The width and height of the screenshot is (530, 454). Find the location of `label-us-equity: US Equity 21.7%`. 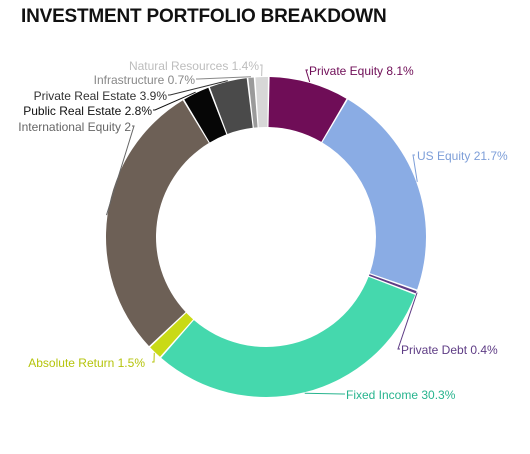

label-us-equity: US Equity 21.7% is located at coordinates (462, 156).